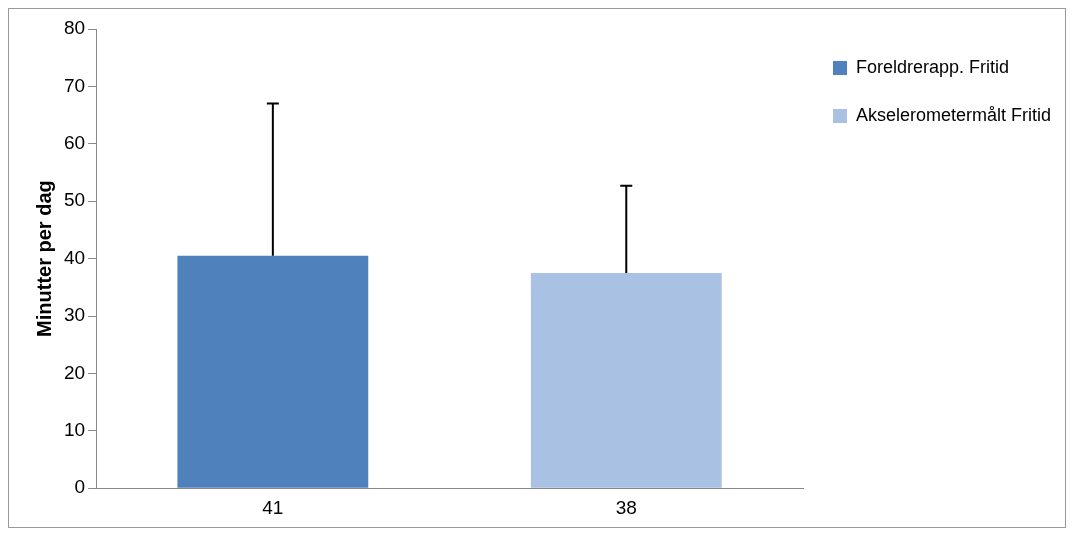  What do you see at coordinates (74, 315) in the screenshot?
I see `y-tick-label: 30` at bounding box center [74, 315].